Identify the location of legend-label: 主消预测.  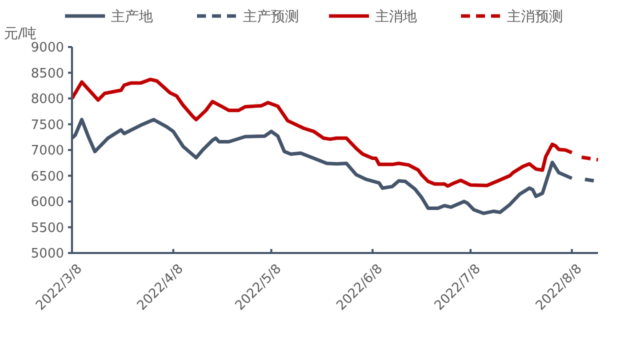
(535, 16).